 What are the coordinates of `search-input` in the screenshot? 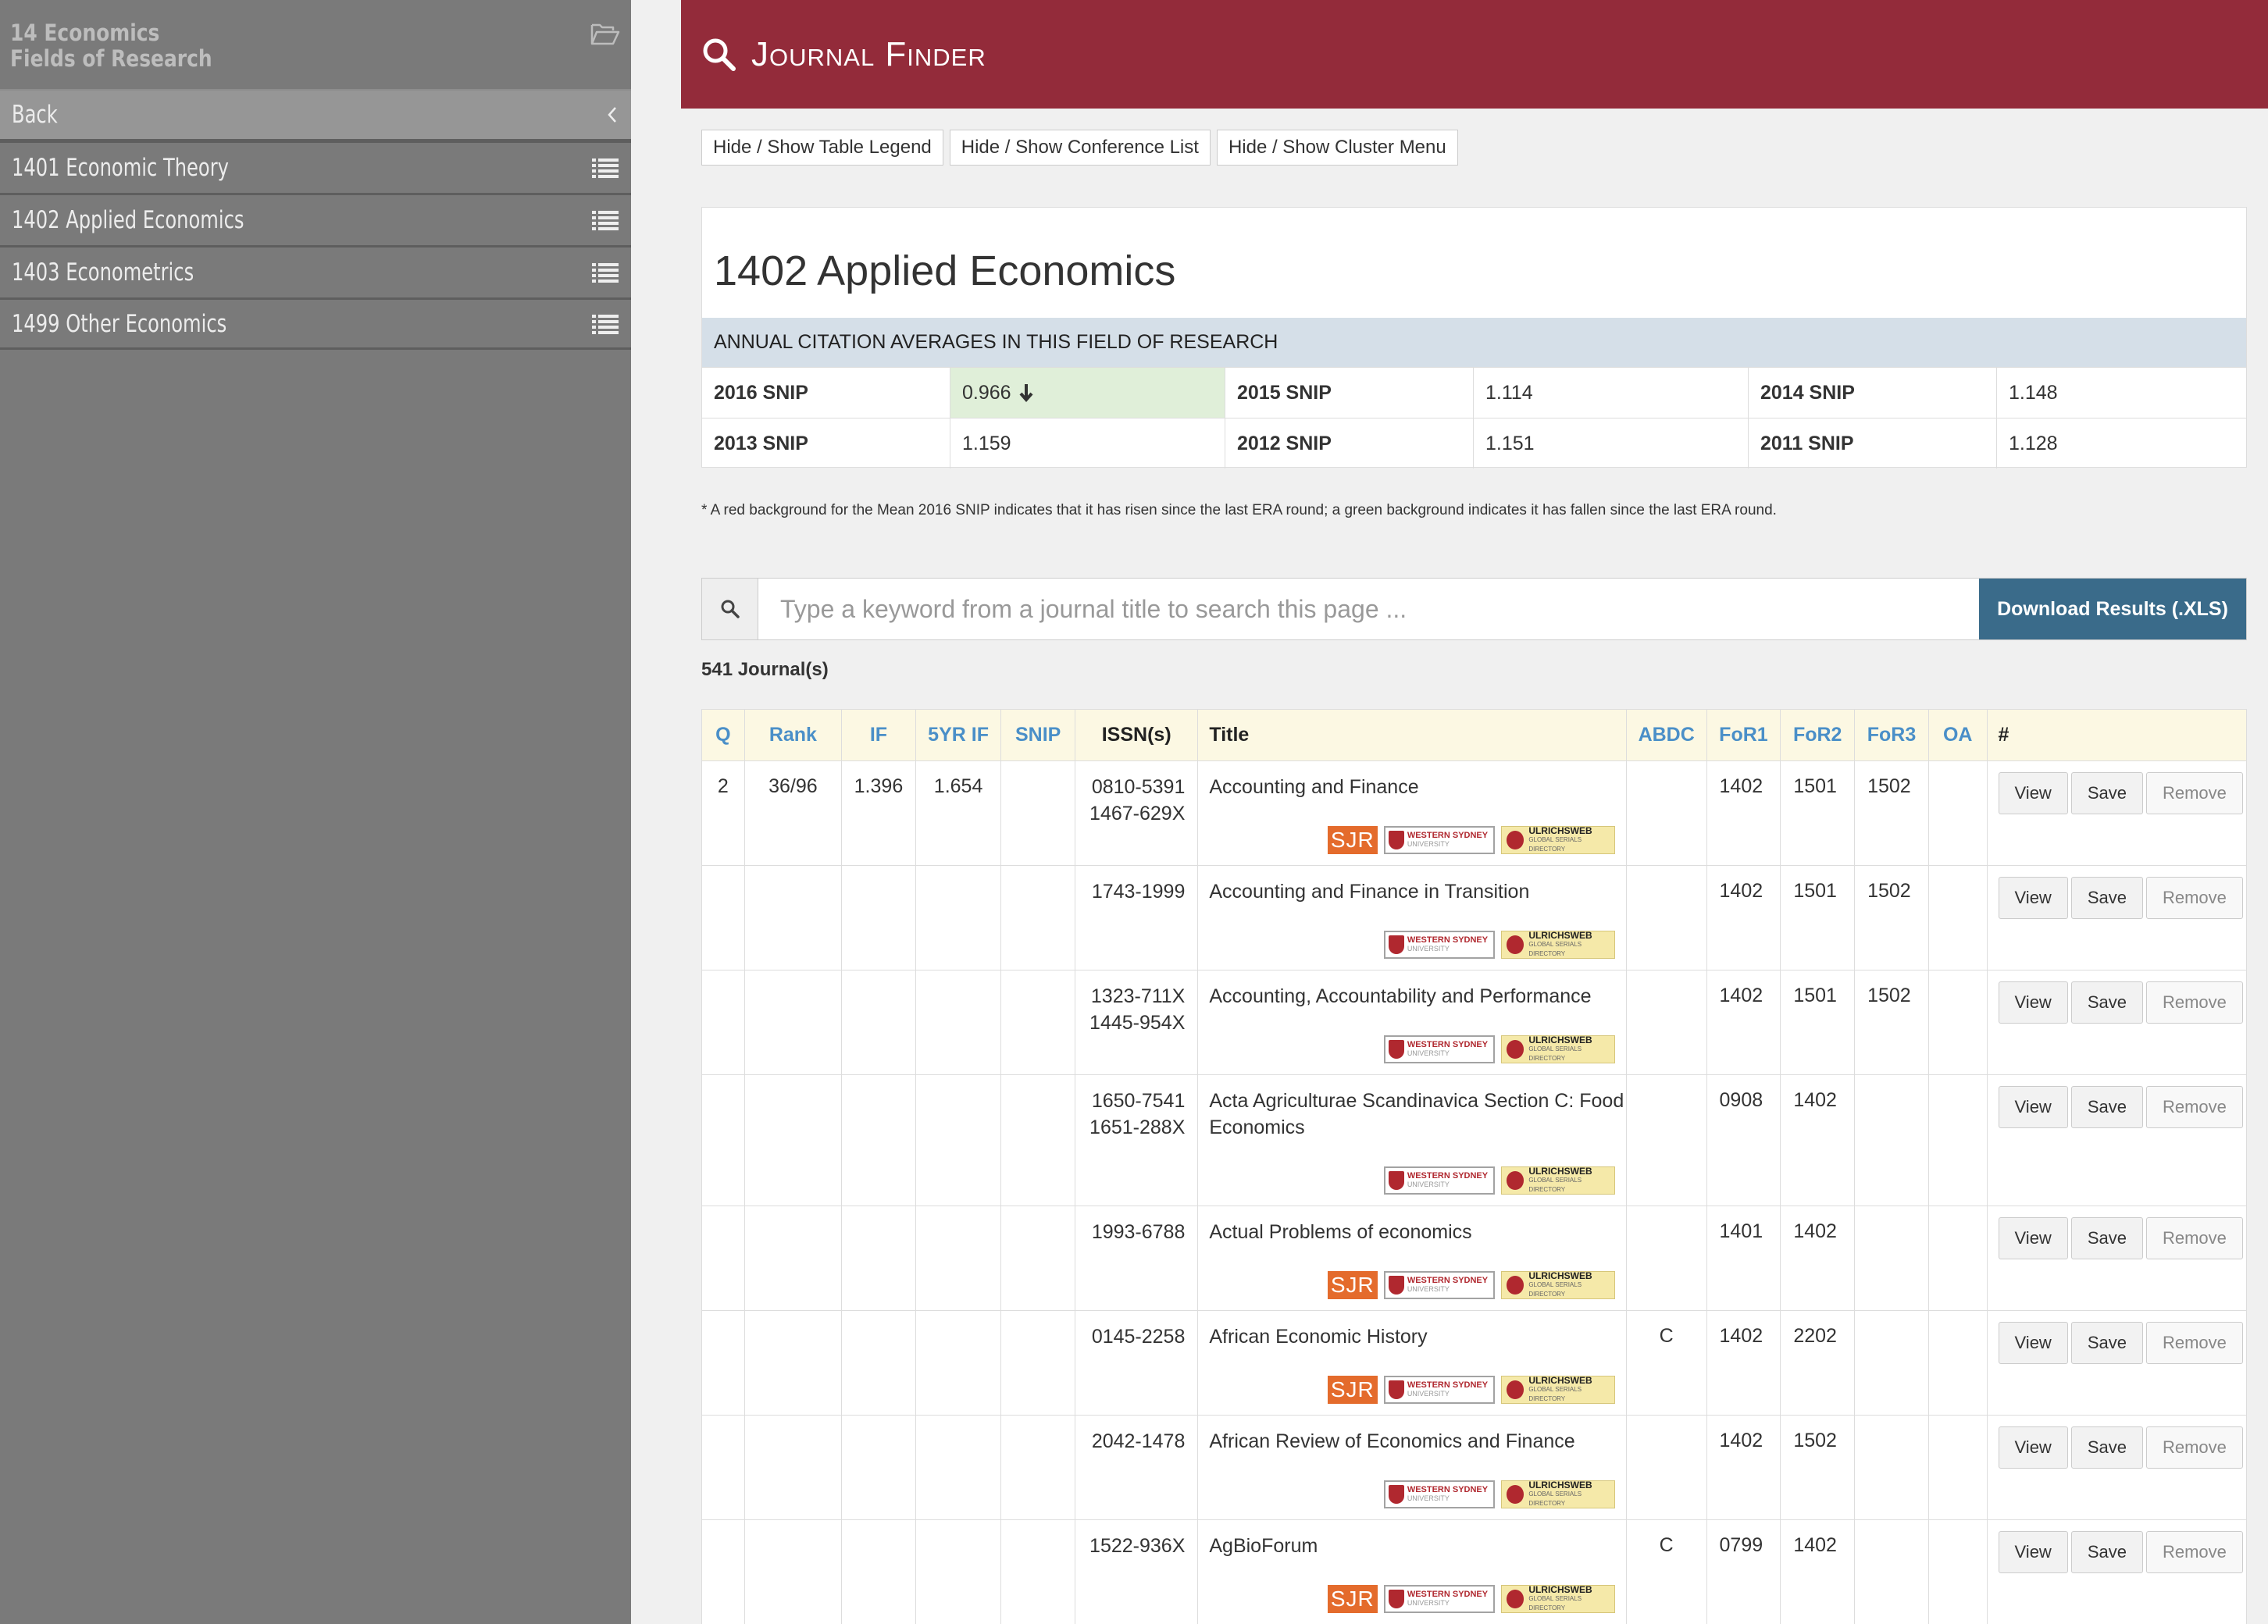 It's located at (1368, 609).